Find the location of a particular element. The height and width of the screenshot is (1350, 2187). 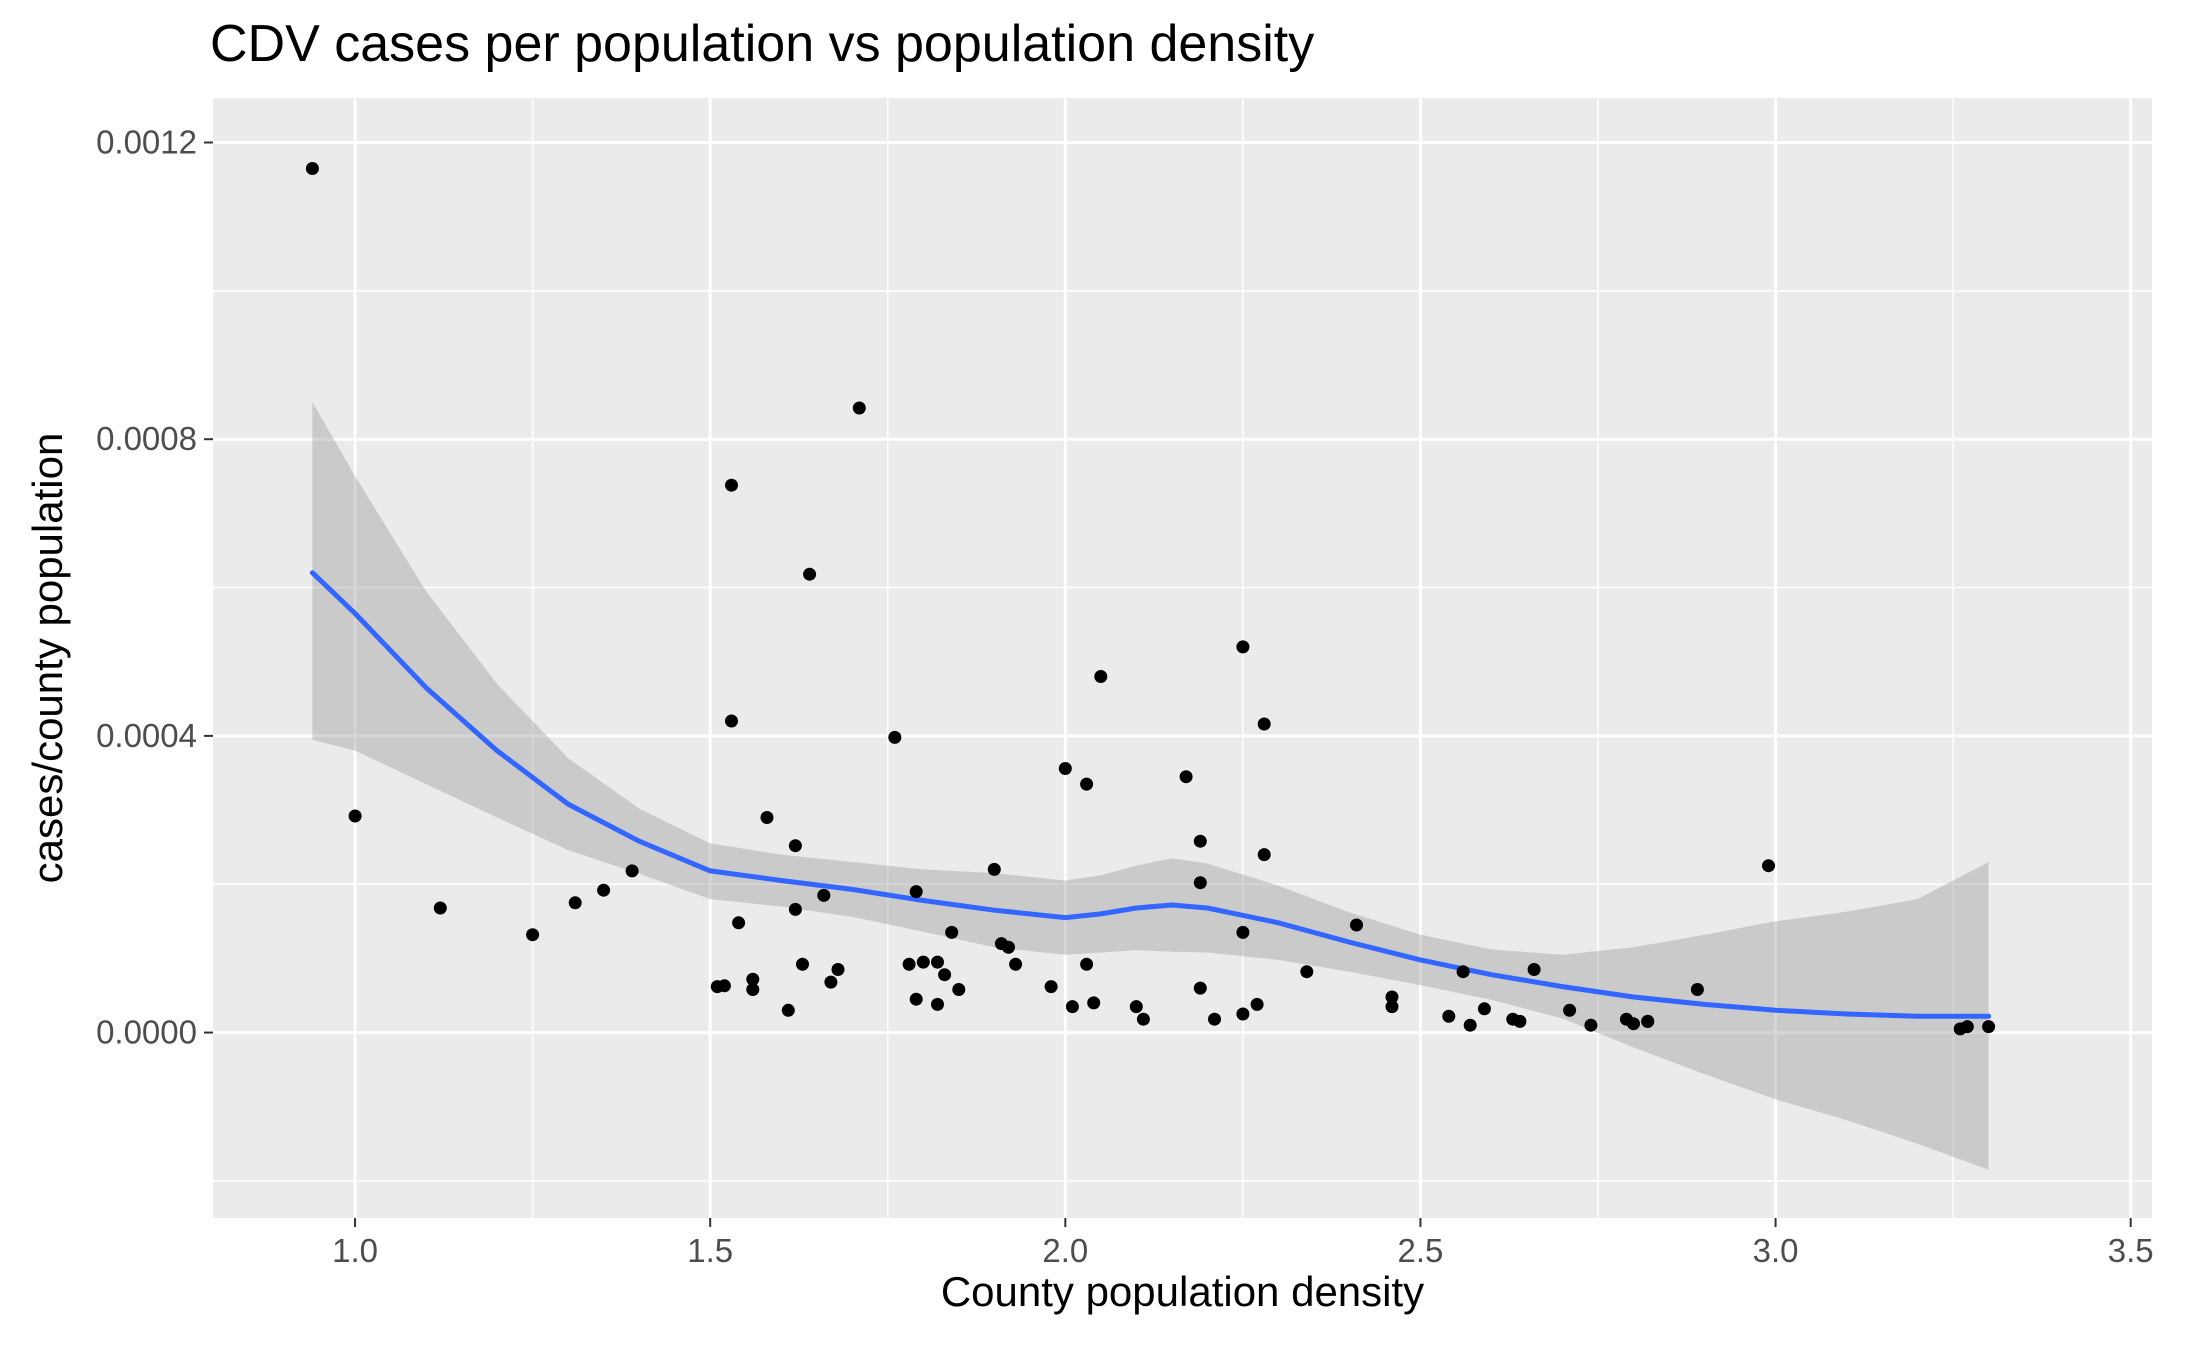

x-tick-label: 2.0 is located at coordinates (1065, 1250).